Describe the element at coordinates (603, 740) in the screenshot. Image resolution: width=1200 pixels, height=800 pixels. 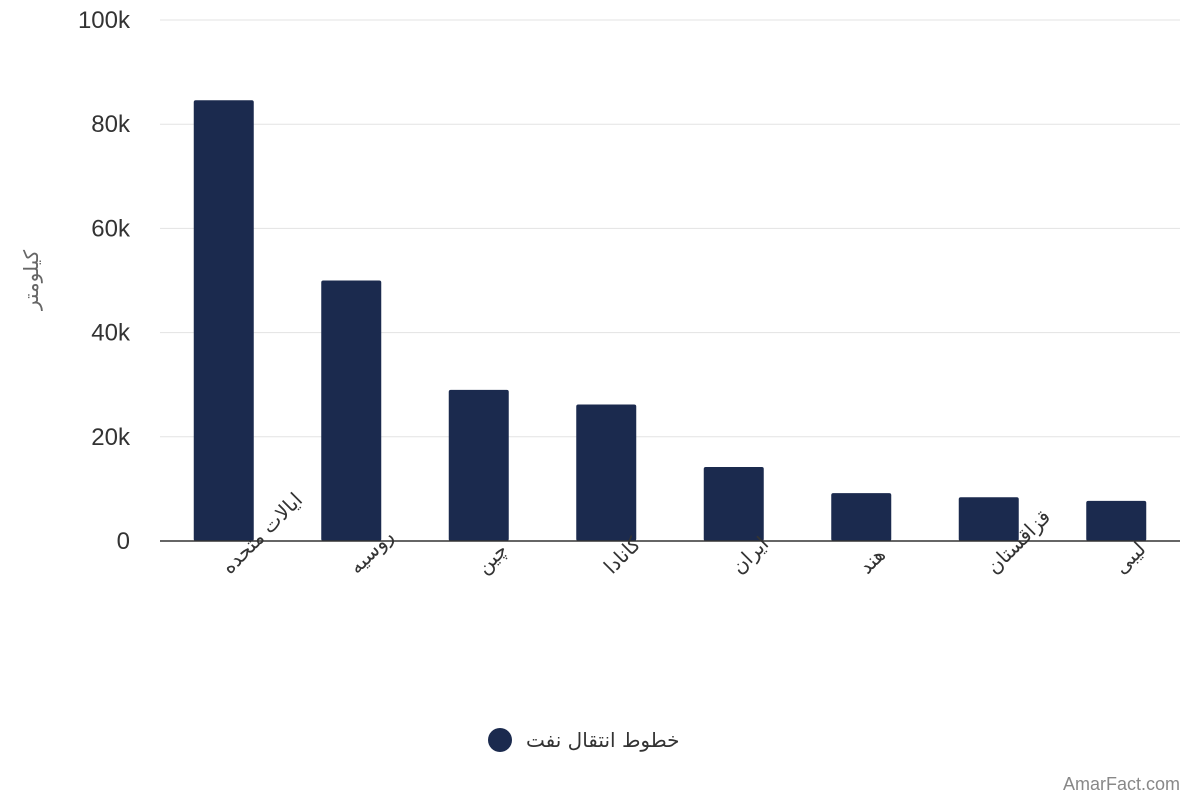
I see `legend-label: خطوط انتقال نفت` at that location.